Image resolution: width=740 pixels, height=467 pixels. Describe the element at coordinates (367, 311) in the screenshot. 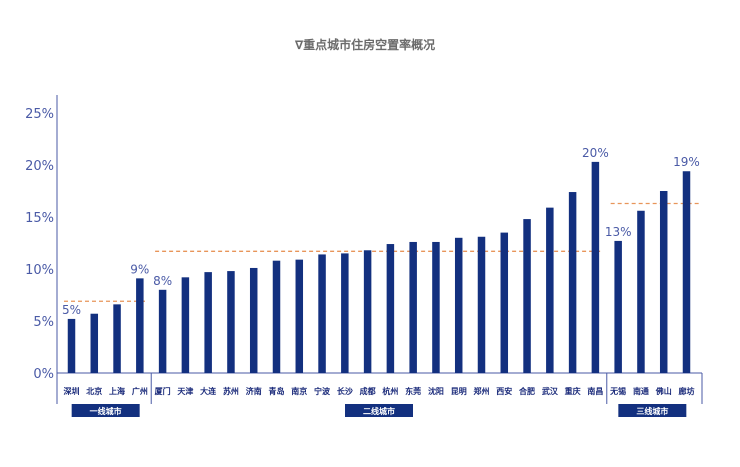

I see `bar-成都` at that location.